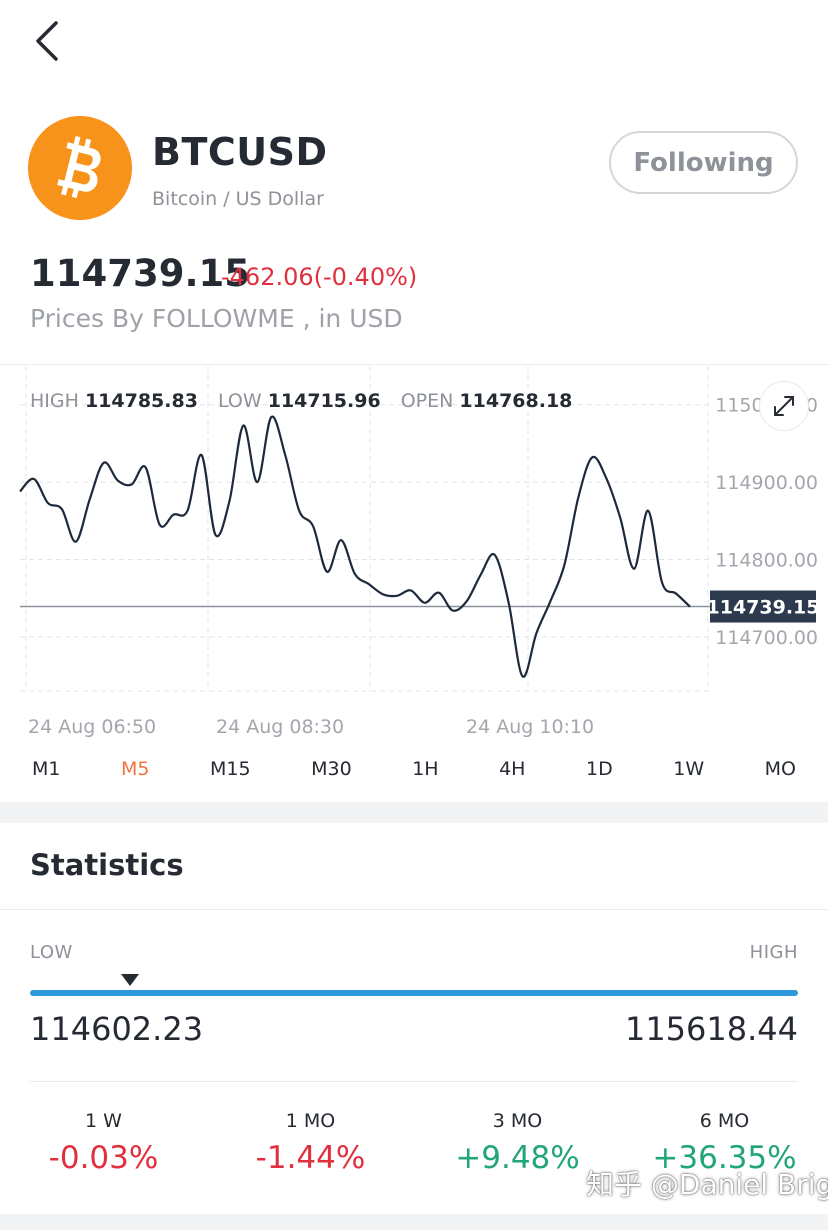 Image resolution: width=828 pixels, height=1230 pixels. What do you see at coordinates (689, 769) in the screenshot?
I see `tab-1w: 1W` at bounding box center [689, 769].